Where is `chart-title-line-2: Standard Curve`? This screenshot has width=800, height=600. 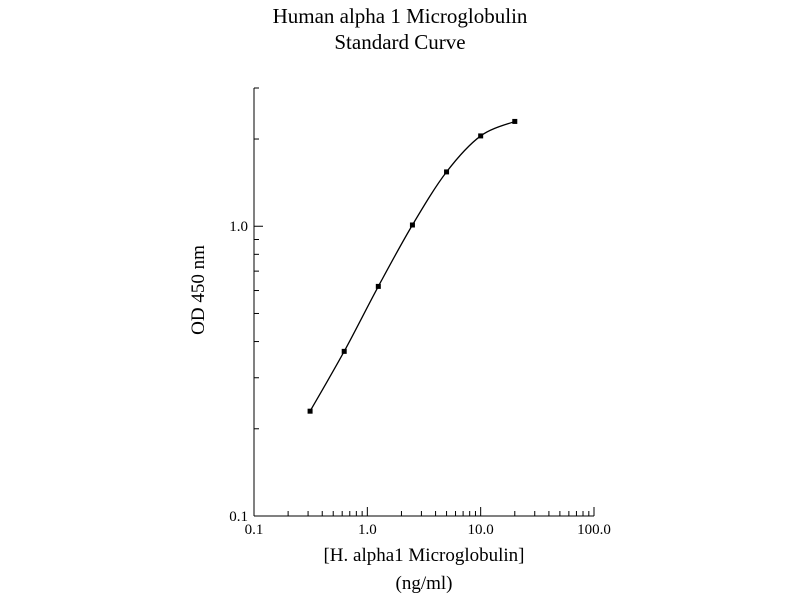
chart-title-line-2: Standard Curve is located at coordinates (400, 42).